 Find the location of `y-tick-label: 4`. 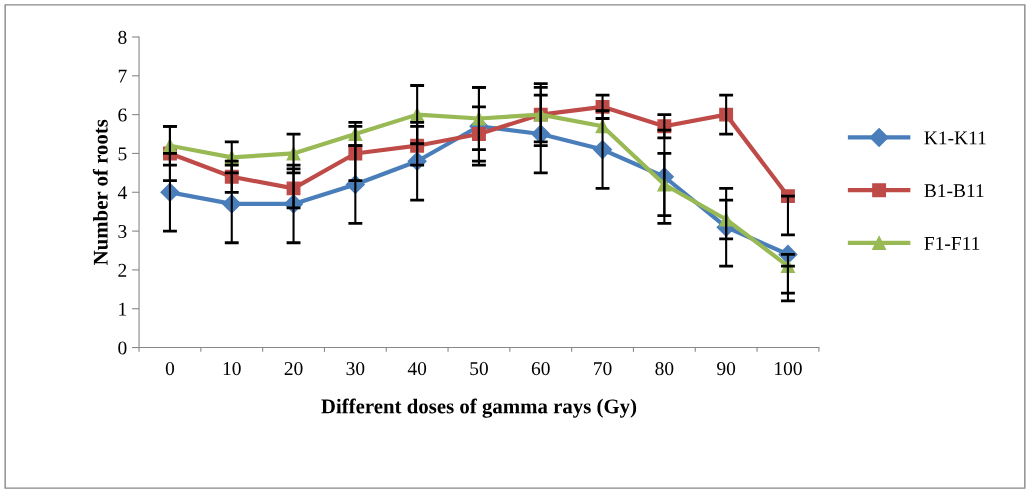

y-tick-label: 4 is located at coordinates (122, 193).